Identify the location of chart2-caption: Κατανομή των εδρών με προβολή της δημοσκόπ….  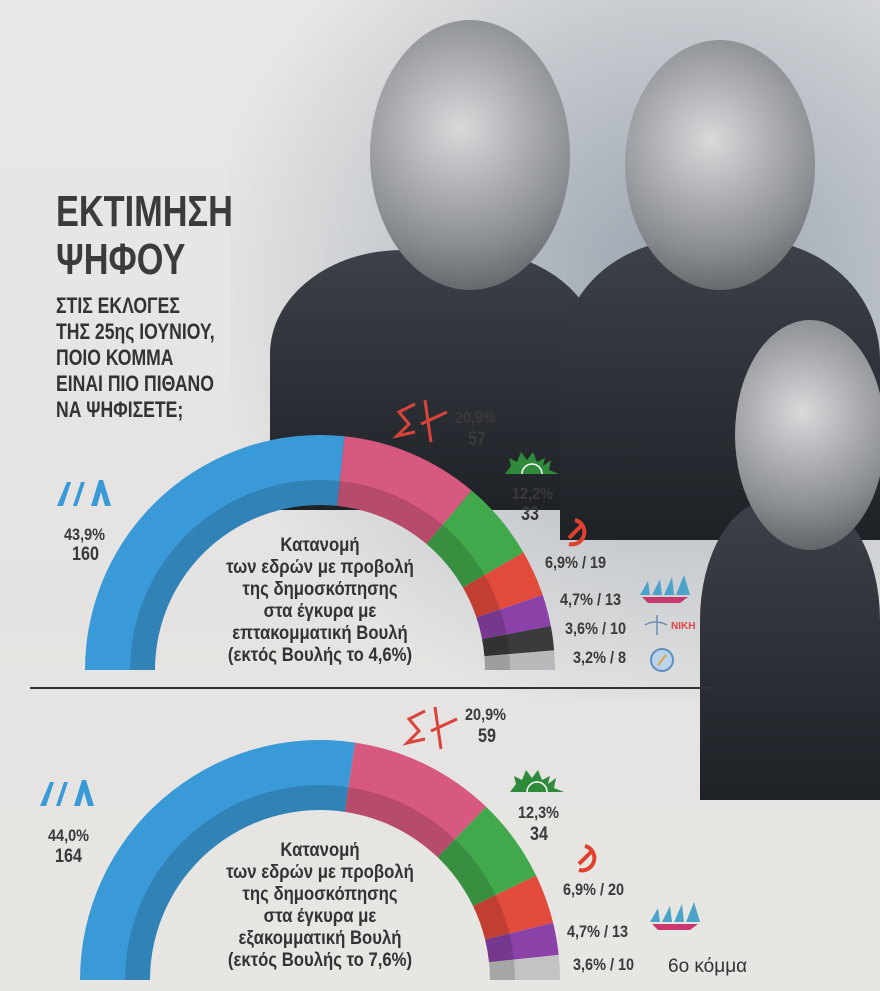
(320, 905).